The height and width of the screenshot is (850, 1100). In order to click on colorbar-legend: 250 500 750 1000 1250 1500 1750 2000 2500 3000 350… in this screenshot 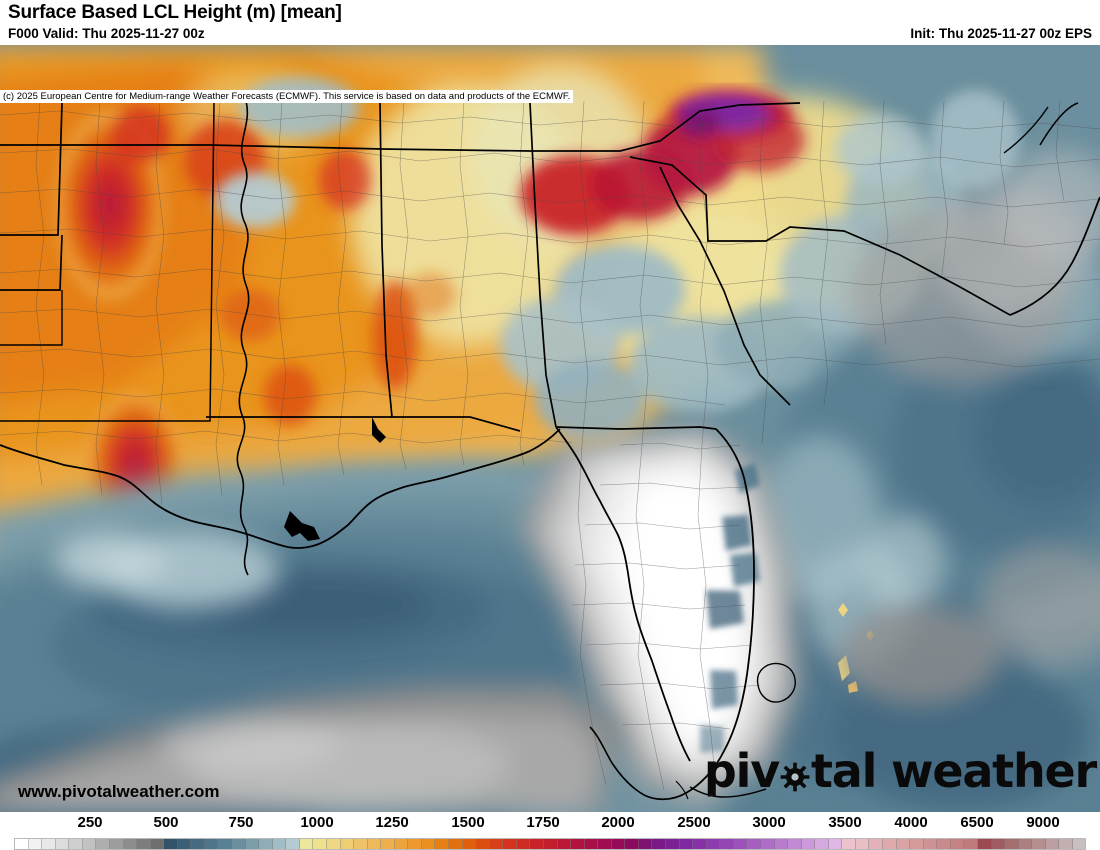, I will do `click(550, 831)`.